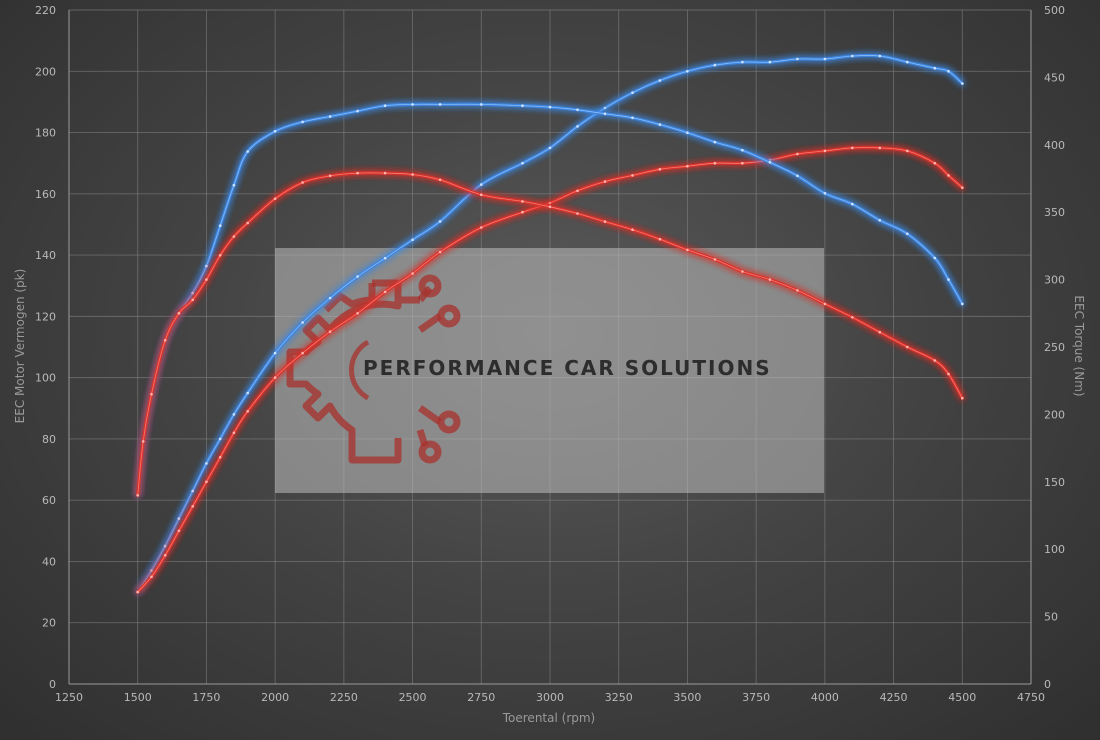  What do you see at coordinates (548, 718) in the screenshot?
I see `x-axis-title: Toerental (rpm)` at bounding box center [548, 718].